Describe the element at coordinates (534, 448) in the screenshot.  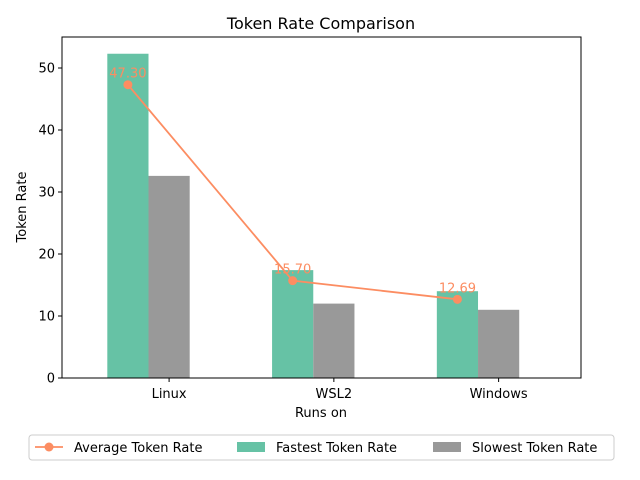
I see `legend-label-slowest-token-rate: Slowest Token Rate` at that location.